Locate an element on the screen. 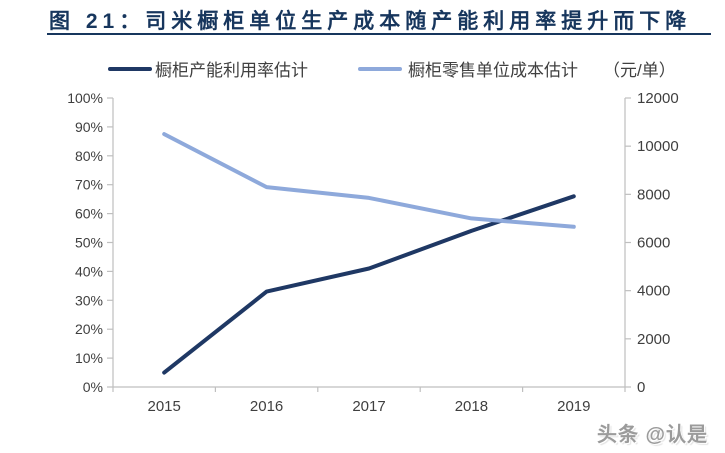 The width and height of the screenshot is (725, 453). y-axis-right-tick-label: 2000 is located at coordinates (653, 339).